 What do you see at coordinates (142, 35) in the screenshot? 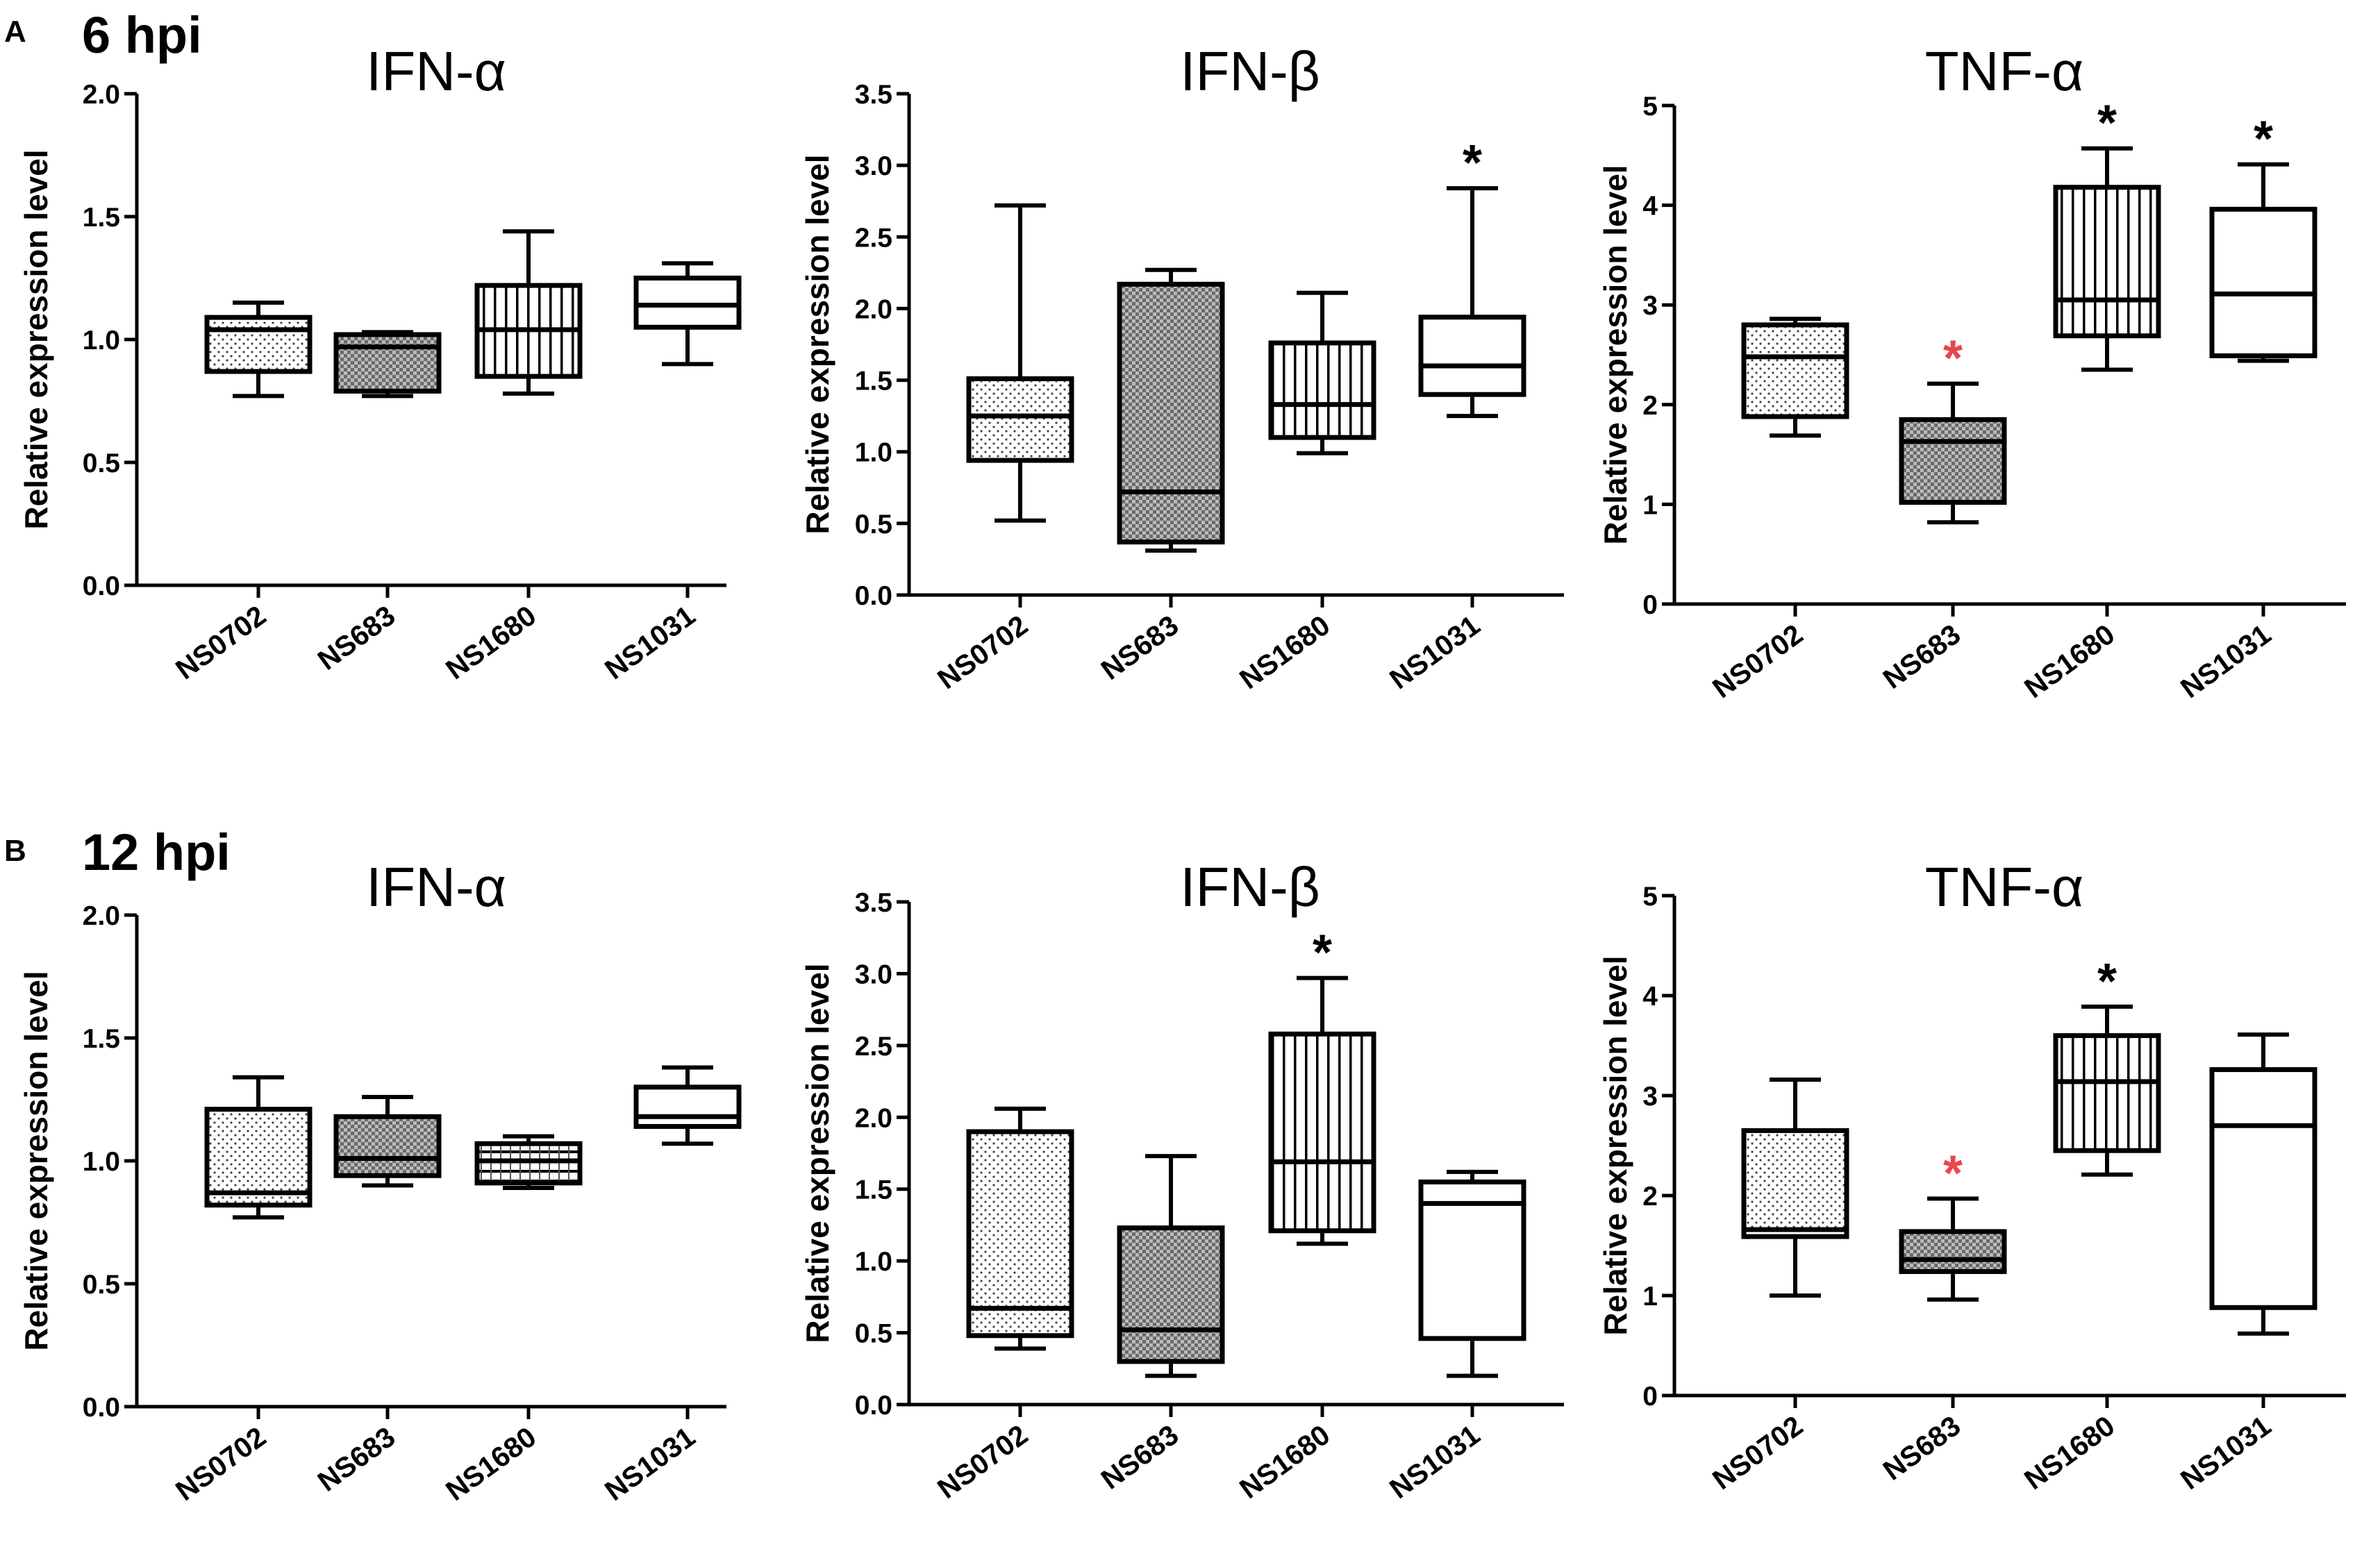
I see `panel-a-label: 6 hpi` at bounding box center [142, 35].